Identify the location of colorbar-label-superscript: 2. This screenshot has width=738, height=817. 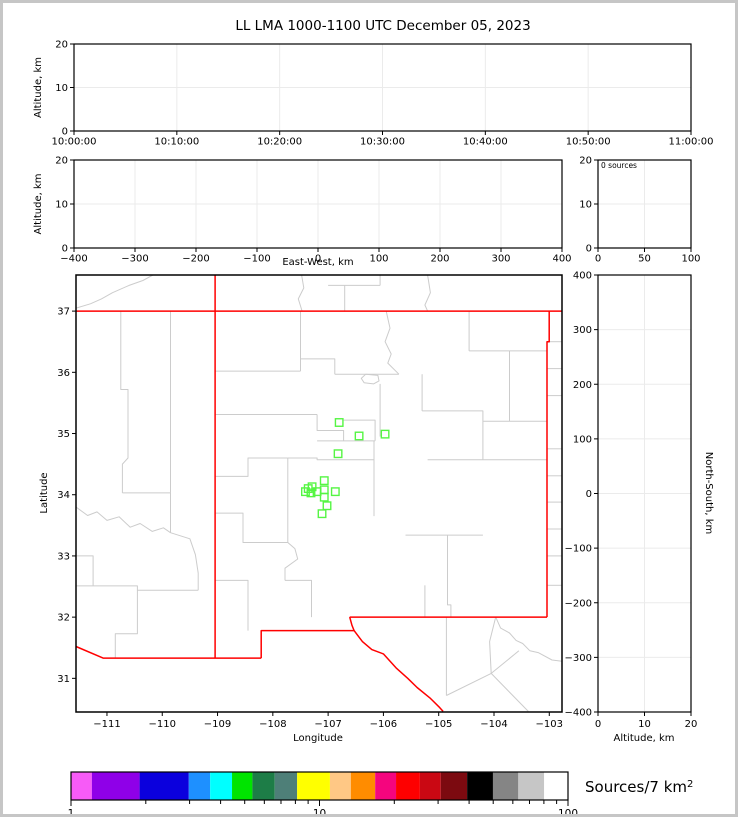
(690, 784).